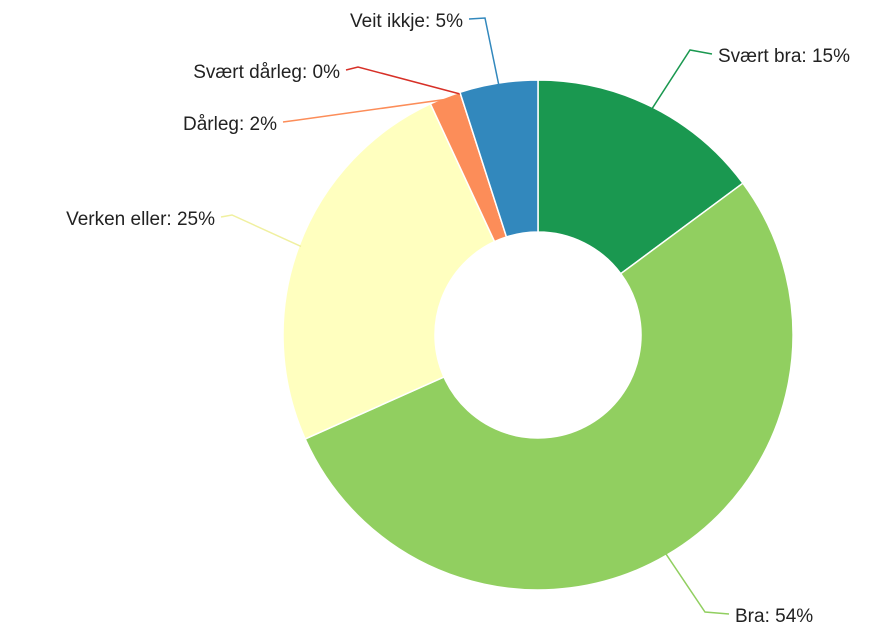  What do you see at coordinates (230, 124) in the screenshot?
I see `data-label: Dårleg: 2%` at bounding box center [230, 124].